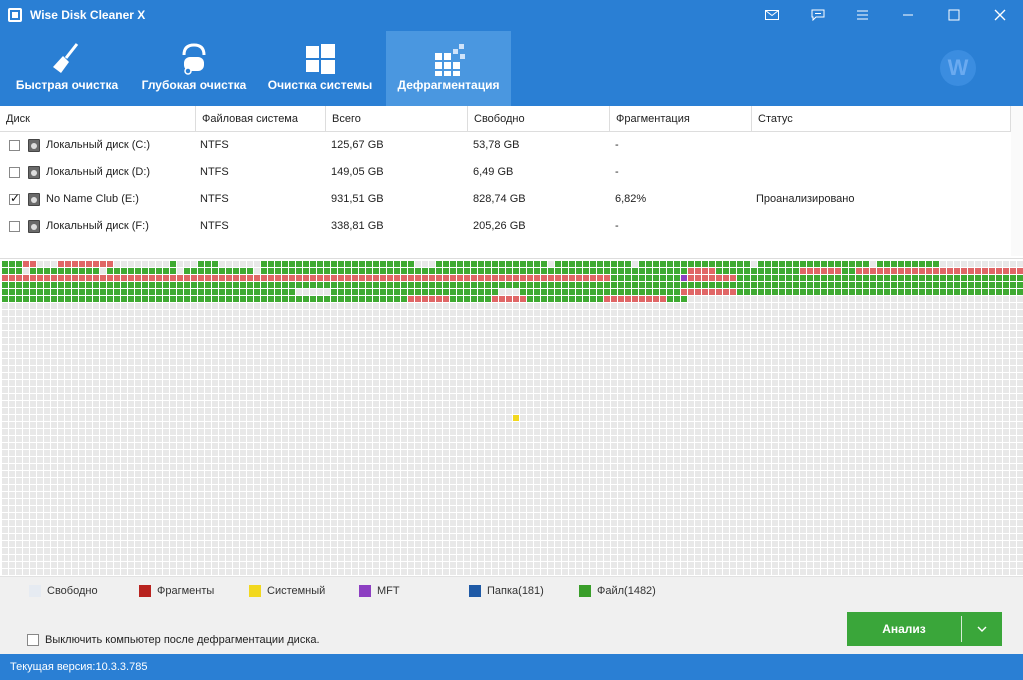 This screenshot has height=680, width=1023. What do you see at coordinates (511, 667) in the screenshot?
I see `status-bar: Текущая версия:10.3.3.785` at bounding box center [511, 667].